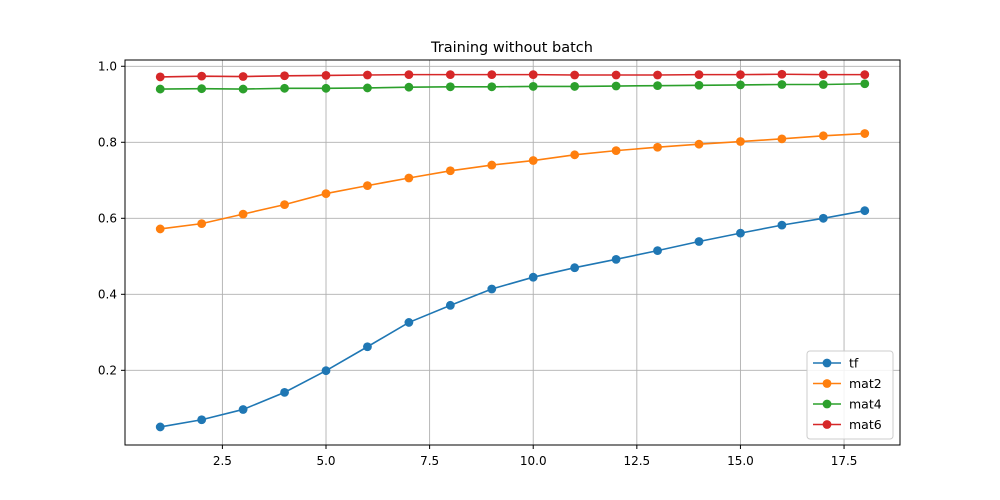 The width and height of the screenshot is (1000, 500). Describe the element at coordinates (847, 383) in the screenshot. I see `legend-item-mat2: mat2` at that location.